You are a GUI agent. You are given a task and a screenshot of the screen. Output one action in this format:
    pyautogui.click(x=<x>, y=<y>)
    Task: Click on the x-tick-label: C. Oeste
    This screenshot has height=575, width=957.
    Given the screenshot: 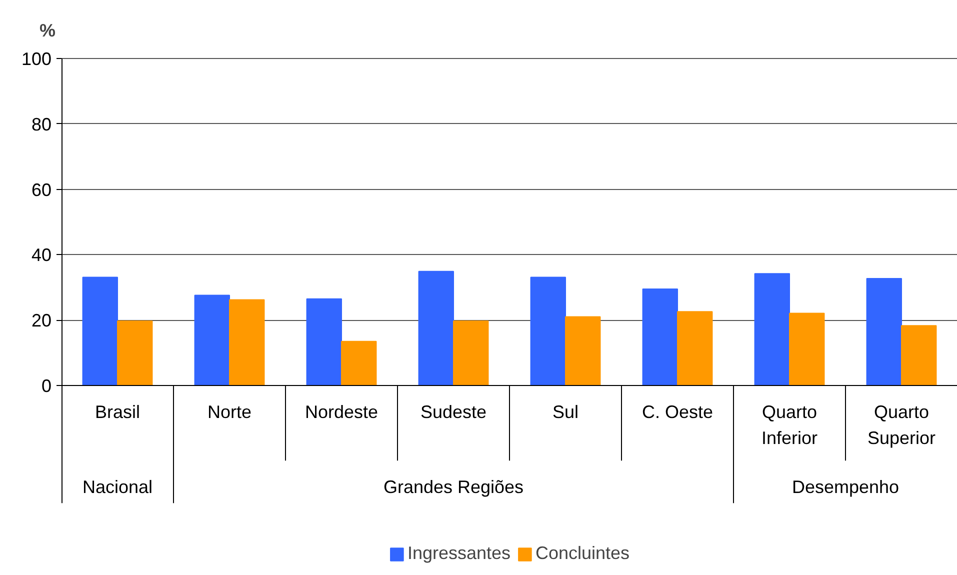 What is the action you would take?
    pyautogui.click(x=678, y=412)
    